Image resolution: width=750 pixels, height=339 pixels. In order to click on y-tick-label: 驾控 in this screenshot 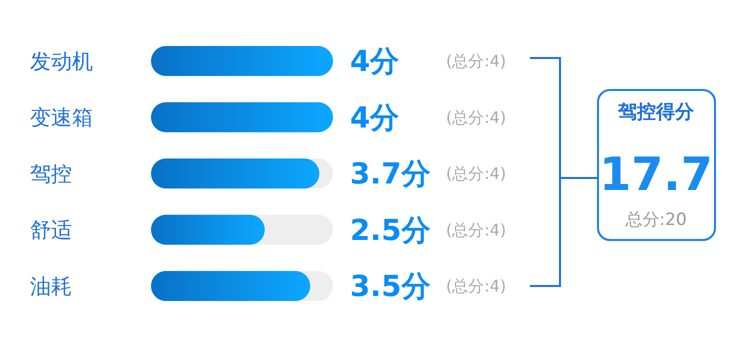, I will do `click(51, 174)`.